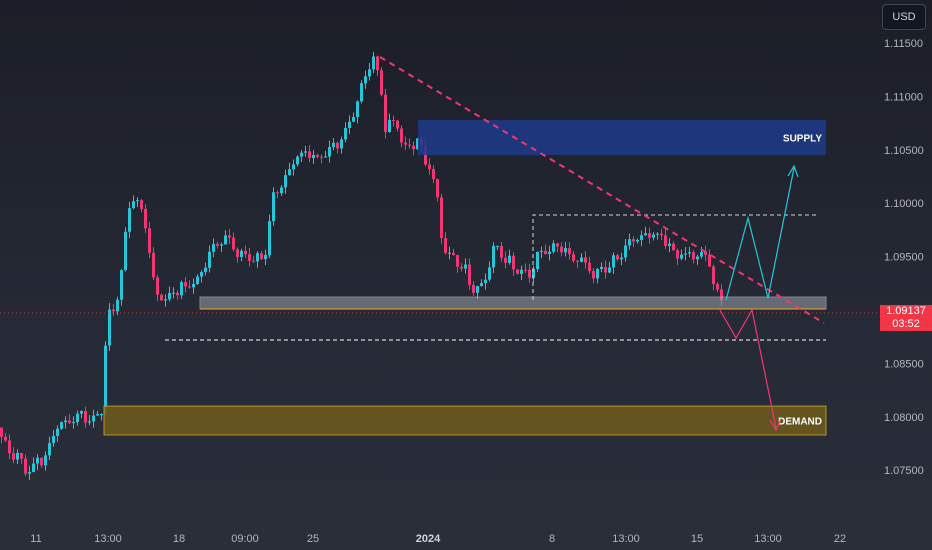  Describe the element at coordinates (465, 420) in the screenshot. I see `demand-zone` at that location.